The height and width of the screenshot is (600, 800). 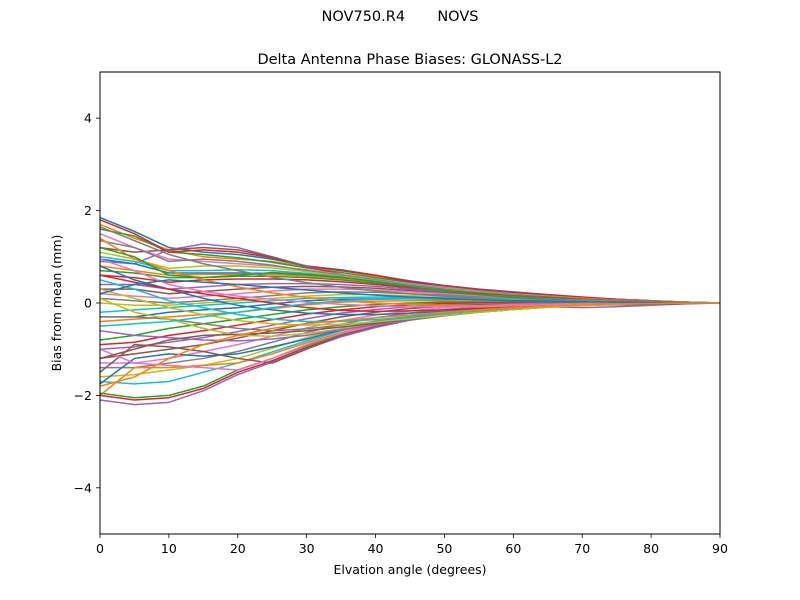 I want to click on x-tick-label: 90, so click(x=720, y=548).